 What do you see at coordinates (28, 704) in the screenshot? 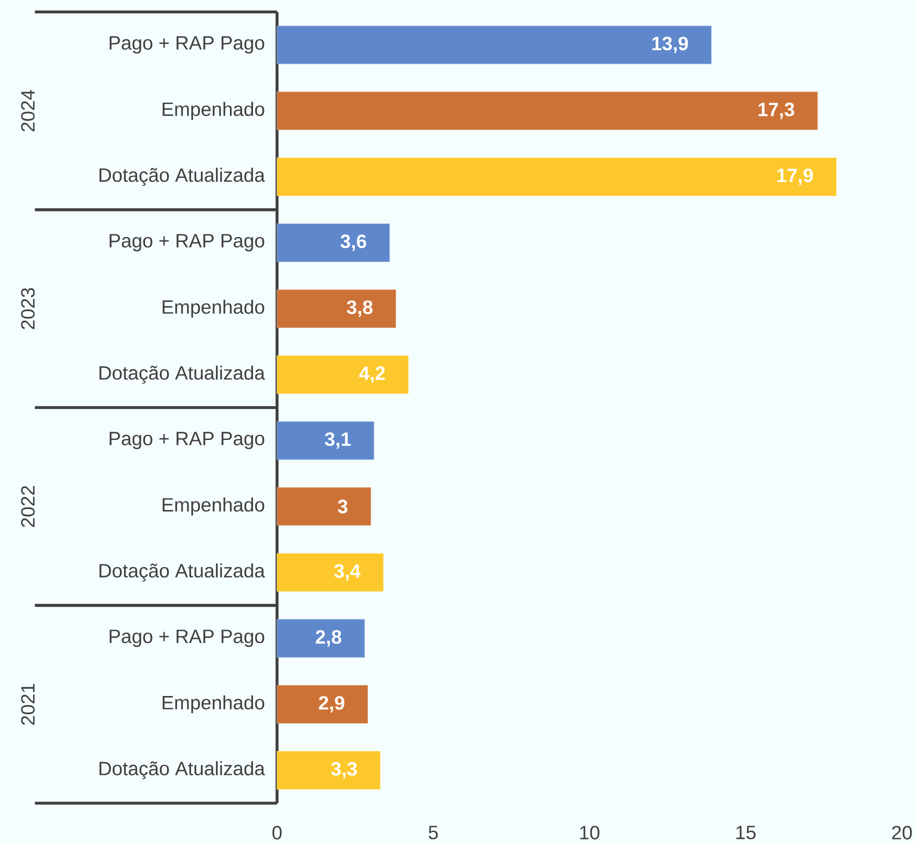
I see `text: 2021` at bounding box center [28, 704].